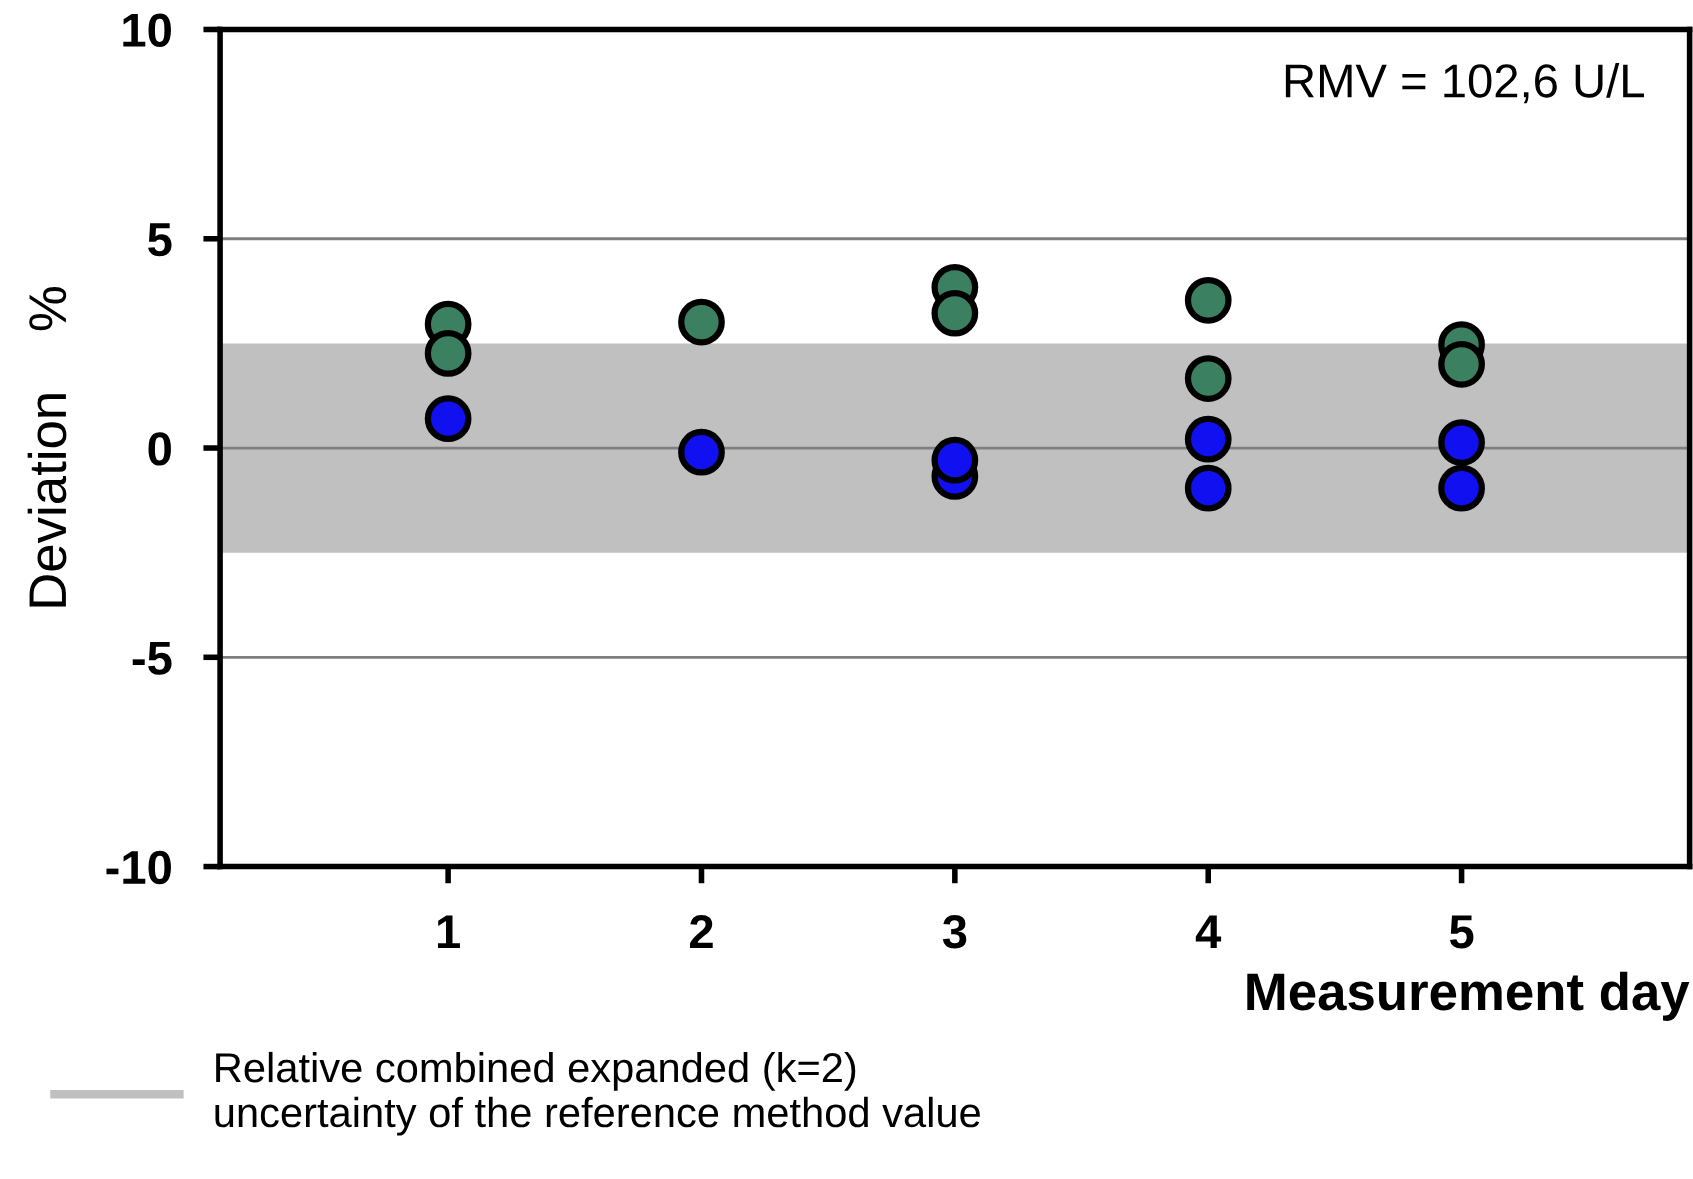 The height and width of the screenshot is (1179, 1693). What do you see at coordinates (954, 932) in the screenshot?
I see `x-tick-label: 3` at bounding box center [954, 932].